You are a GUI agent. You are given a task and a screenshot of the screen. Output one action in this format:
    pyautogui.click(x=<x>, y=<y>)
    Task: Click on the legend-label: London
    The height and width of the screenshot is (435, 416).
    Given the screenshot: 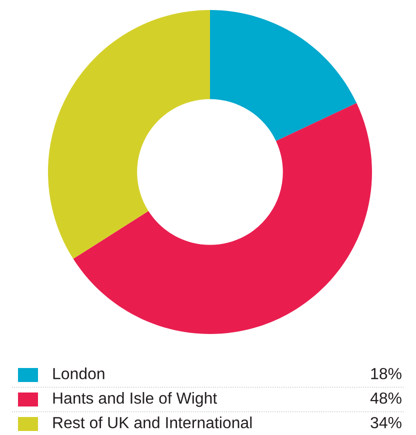 What is the action you would take?
    pyautogui.click(x=78, y=374)
    